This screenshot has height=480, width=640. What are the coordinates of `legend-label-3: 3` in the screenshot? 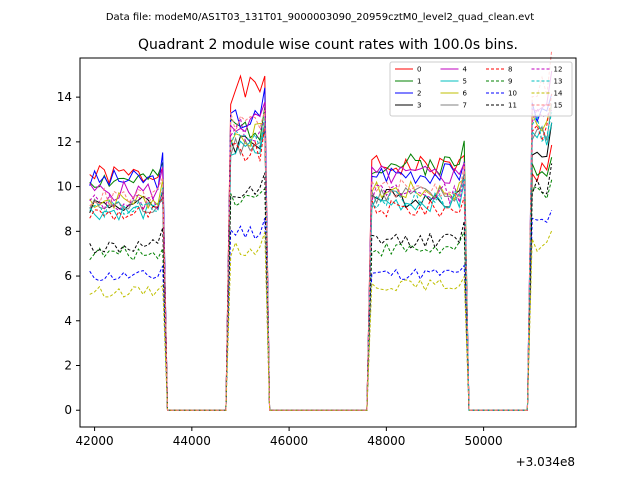 It's located at (419, 106).